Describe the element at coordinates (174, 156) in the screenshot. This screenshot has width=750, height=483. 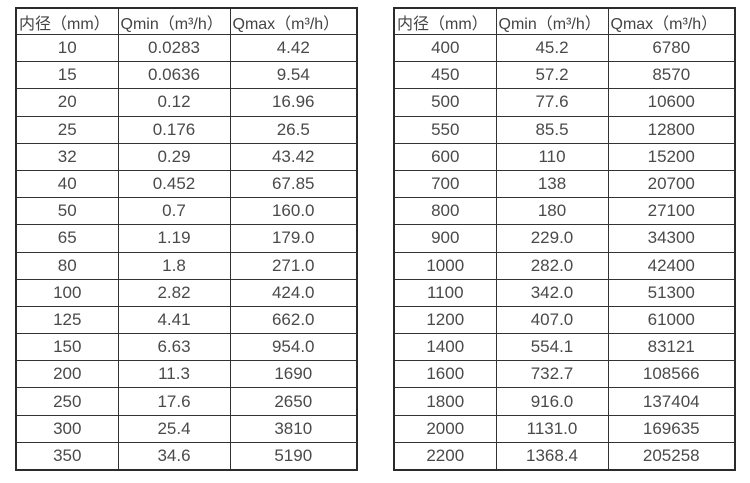
I see `qmin-cell: 0.29` at that location.